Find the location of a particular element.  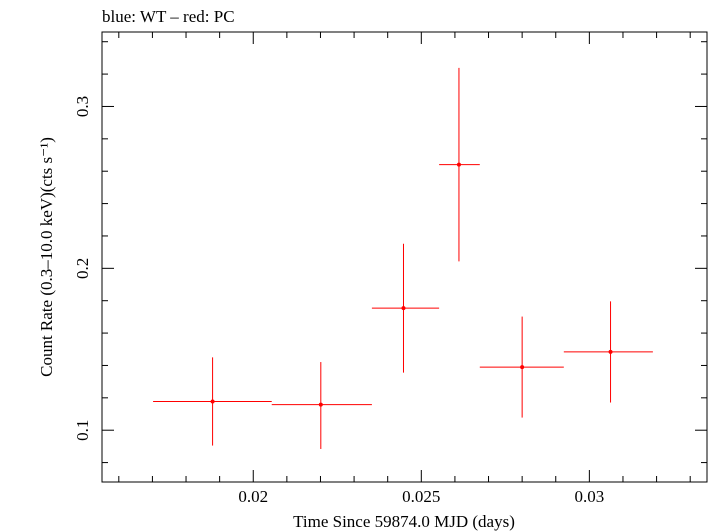

y-tick-label: 0.2 is located at coordinates (82, 268).